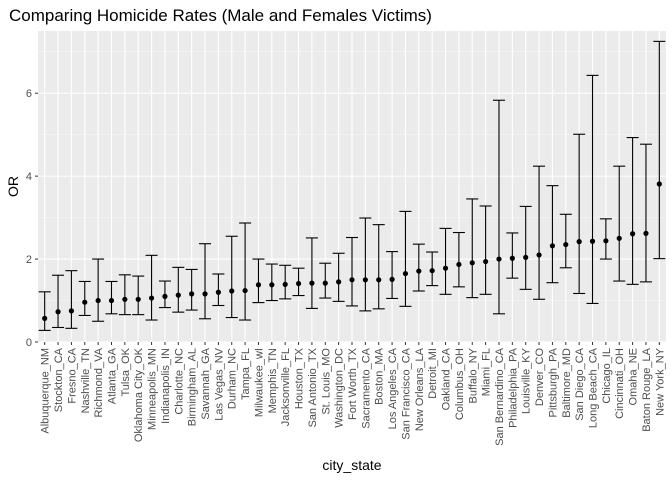 This screenshot has height=480, width=672. I want to click on x-tick-label: Omaha_NE, so click(634, 376).